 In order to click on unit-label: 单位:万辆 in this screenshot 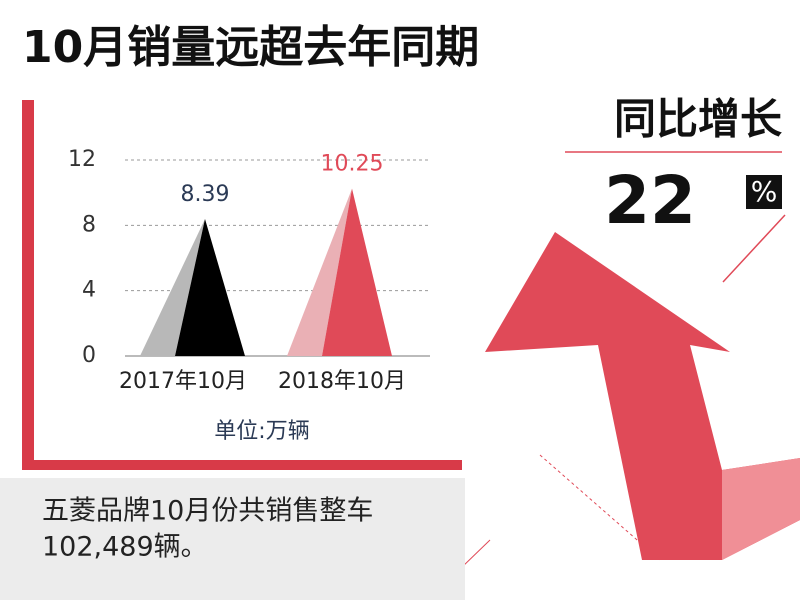, I will do `click(261, 431)`.